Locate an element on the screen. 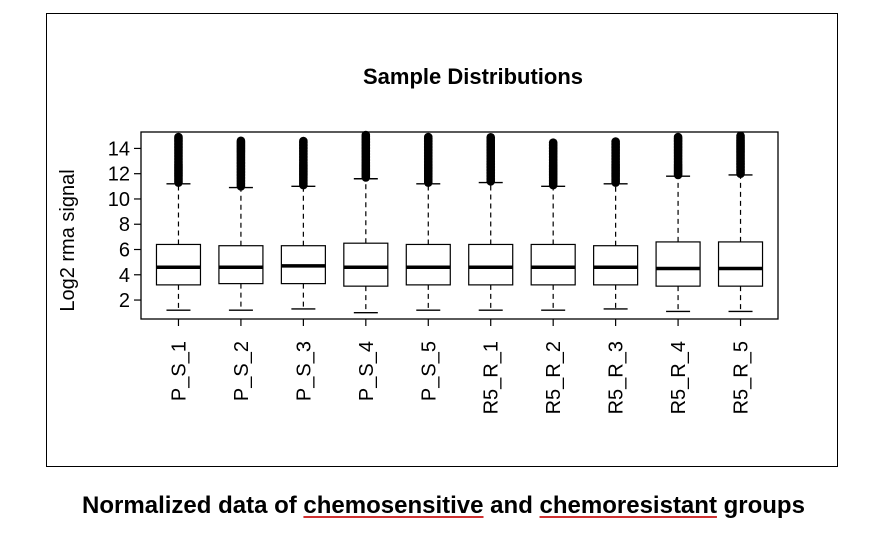  chart-title: Sample Distributions is located at coordinates (473, 76).